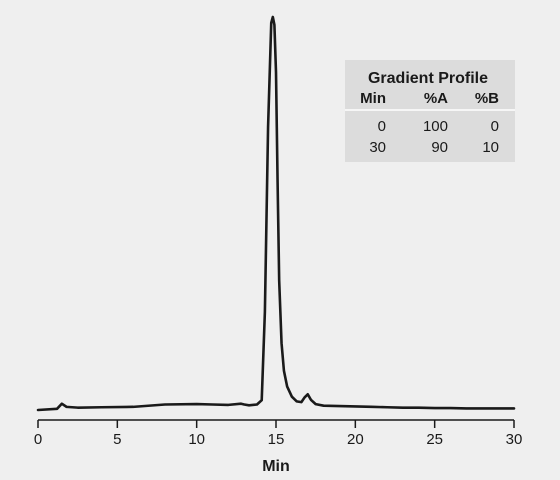  I want to click on gradient-profile-background, so click(430, 111).